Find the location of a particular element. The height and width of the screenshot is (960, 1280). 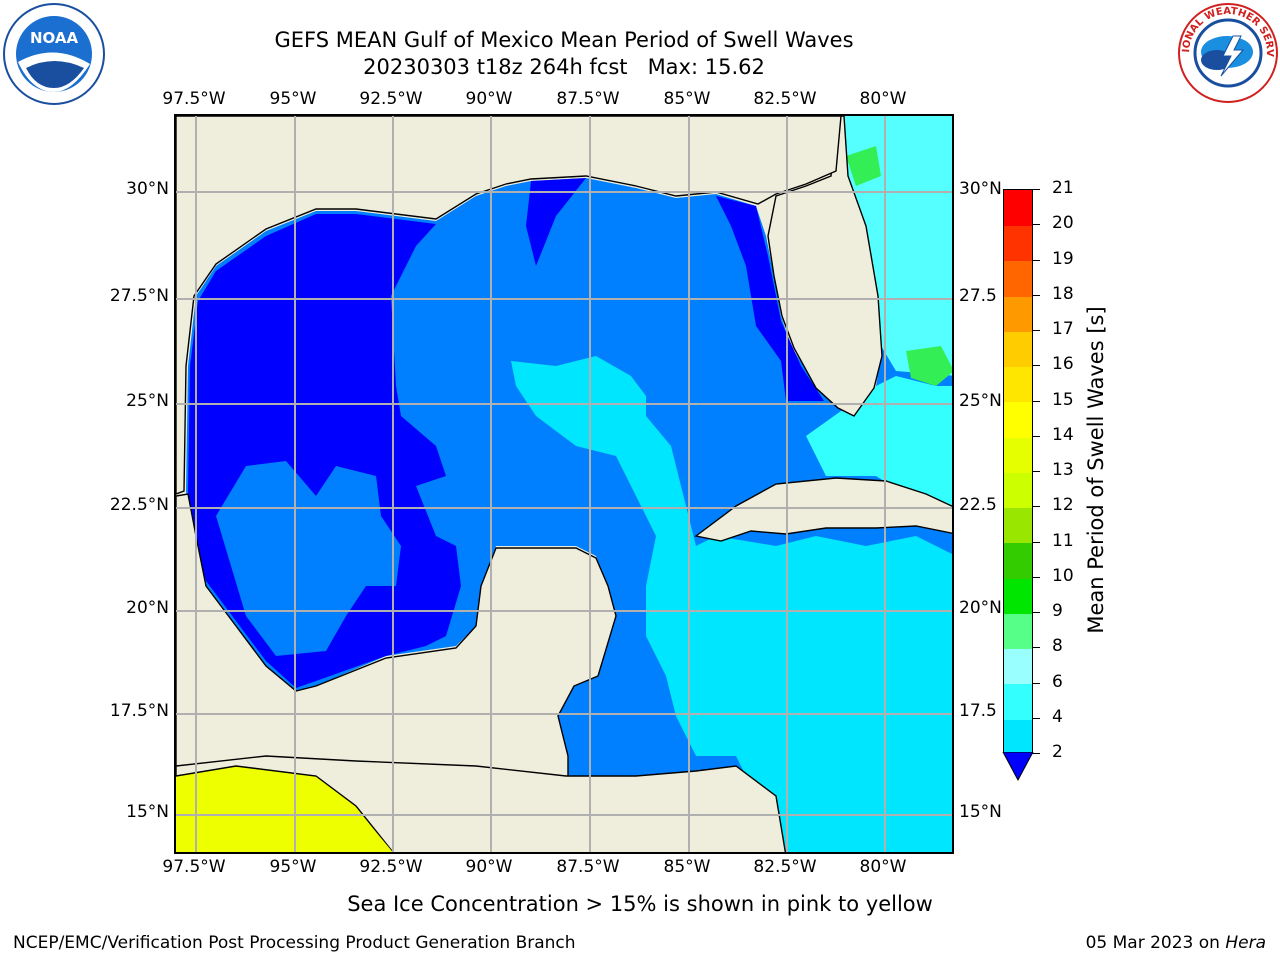

colorbar-tick-label: 8 is located at coordinates (1057, 646).